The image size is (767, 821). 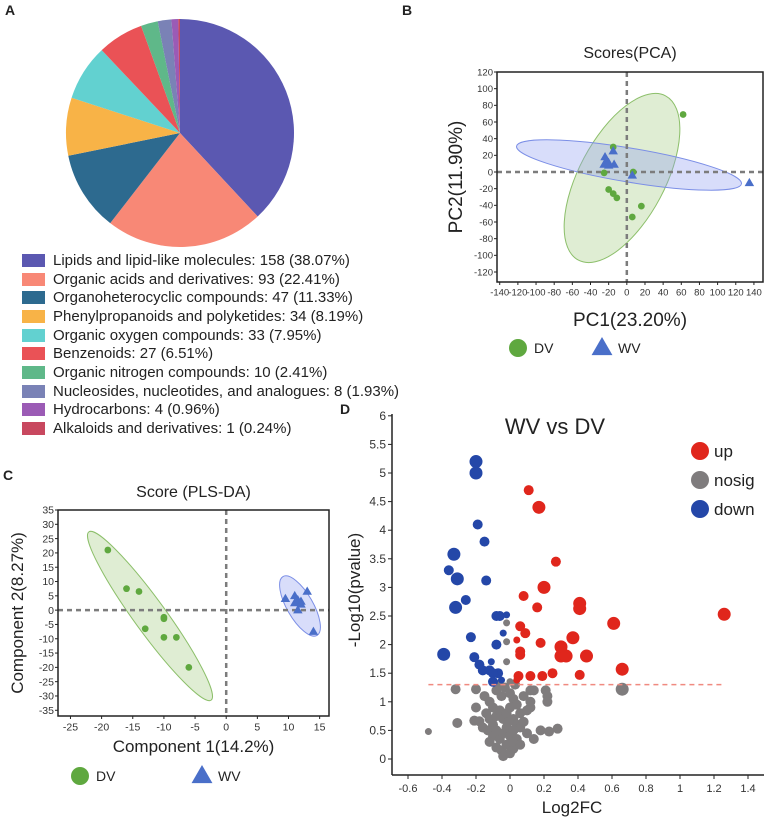 What do you see at coordinates (17, 613) in the screenshot?
I see `y-axis-label: Component 2(8.27%)` at bounding box center [17, 613].